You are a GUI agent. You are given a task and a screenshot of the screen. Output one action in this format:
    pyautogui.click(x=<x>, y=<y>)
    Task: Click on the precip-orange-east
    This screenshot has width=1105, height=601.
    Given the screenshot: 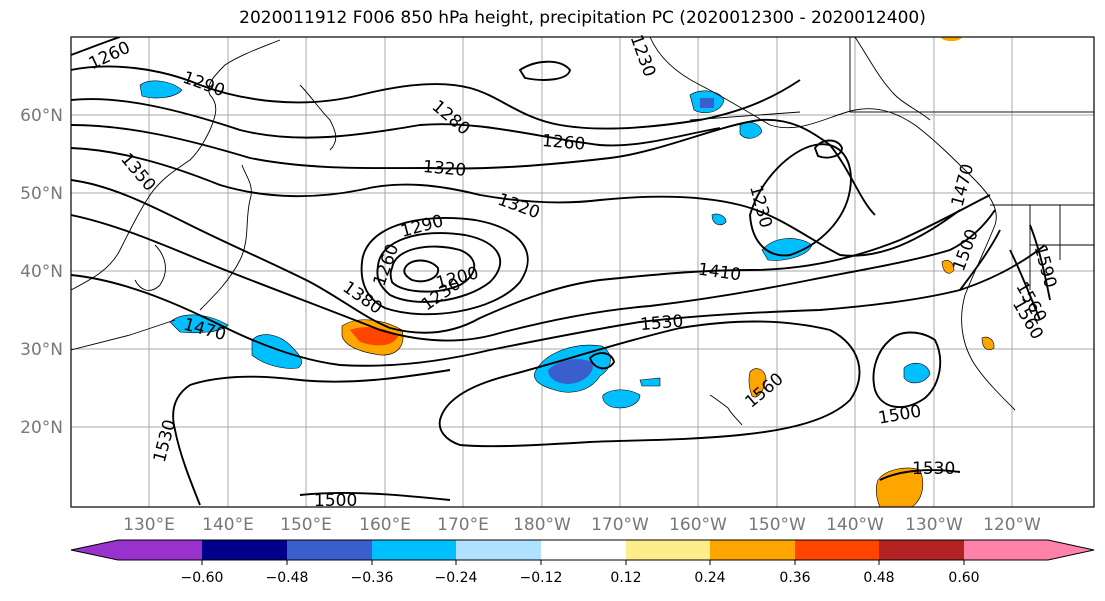 What is the action you would take?
    pyautogui.click(x=988, y=343)
    